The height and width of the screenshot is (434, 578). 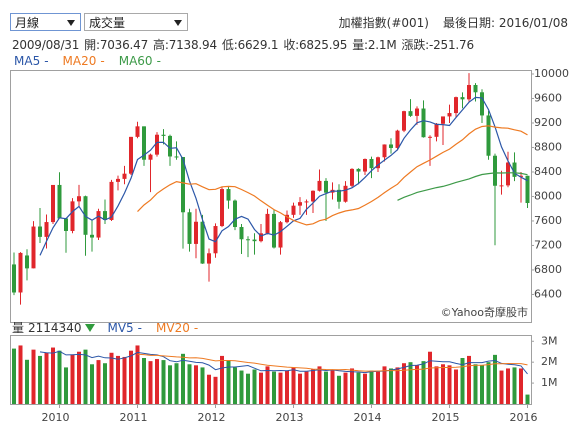 What do you see at coordinates (173, 327) in the screenshot?
I see `legend-name: MV20` at bounding box center [173, 327].